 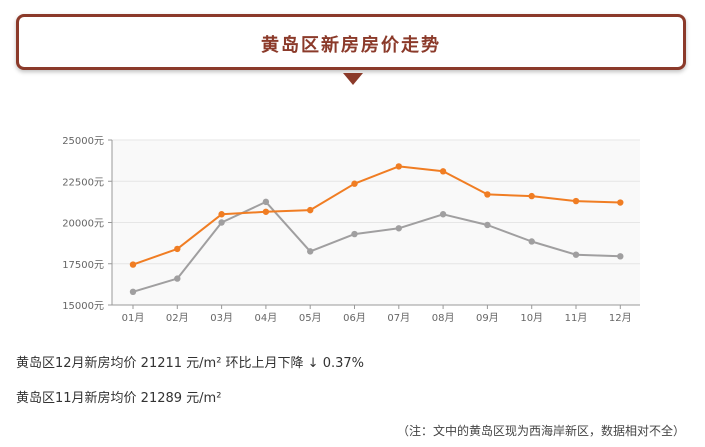 What do you see at coordinates (620, 318) in the screenshot?
I see `x-tick-label: 12月` at bounding box center [620, 318].